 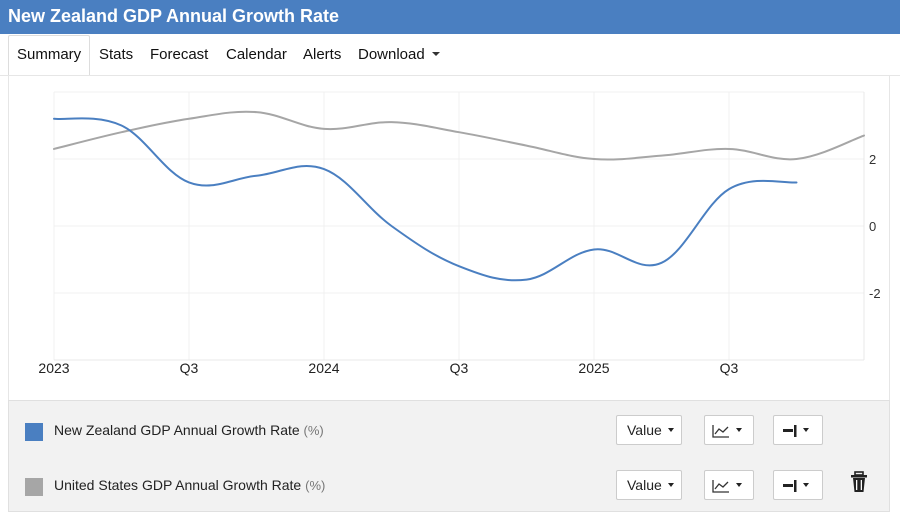 I want to click on title-bar: New Zealand GDP Annual Growth Rate, so click(x=450, y=17).